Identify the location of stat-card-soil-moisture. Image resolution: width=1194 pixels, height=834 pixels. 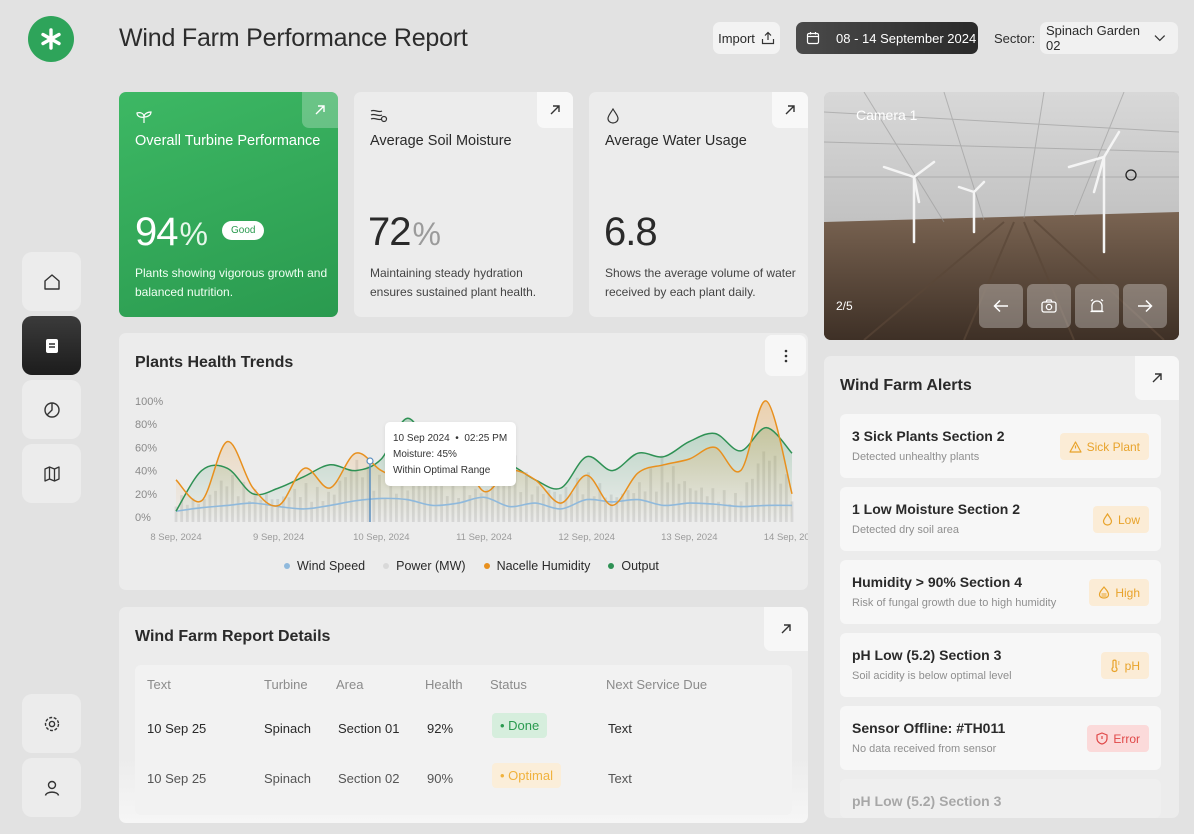
(463, 204).